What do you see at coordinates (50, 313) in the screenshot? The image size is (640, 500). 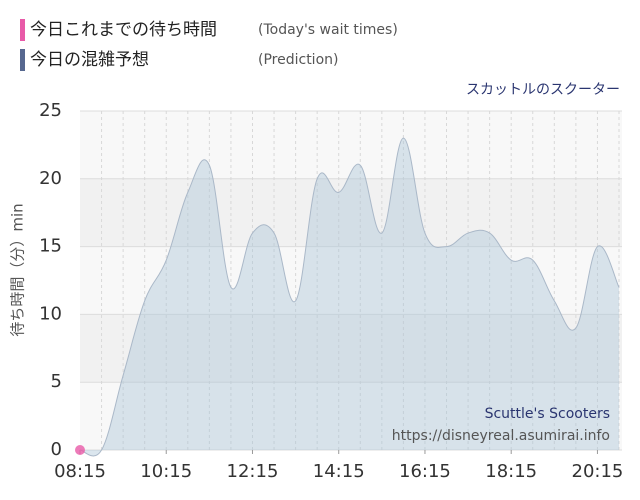 I see `y-tick-label: 10` at bounding box center [50, 313].